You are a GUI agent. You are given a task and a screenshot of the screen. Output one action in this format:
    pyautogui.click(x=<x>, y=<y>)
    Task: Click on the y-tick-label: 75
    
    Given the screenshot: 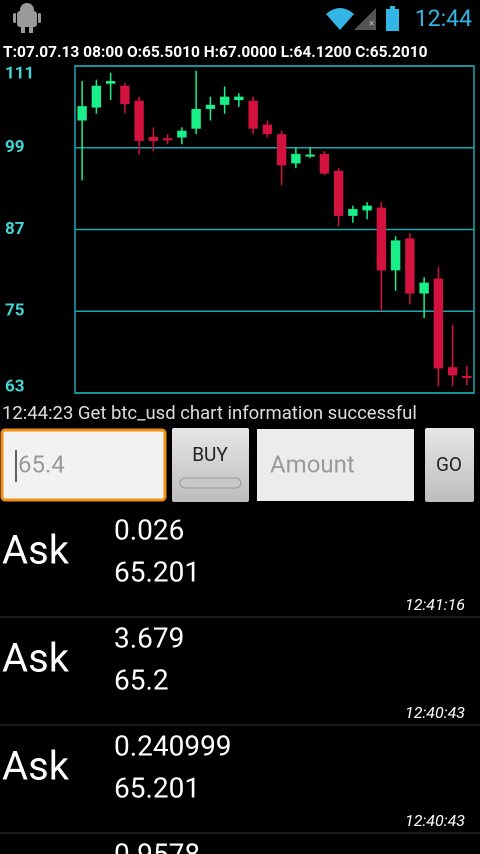 What is the action you would take?
    pyautogui.click(x=15, y=311)
    